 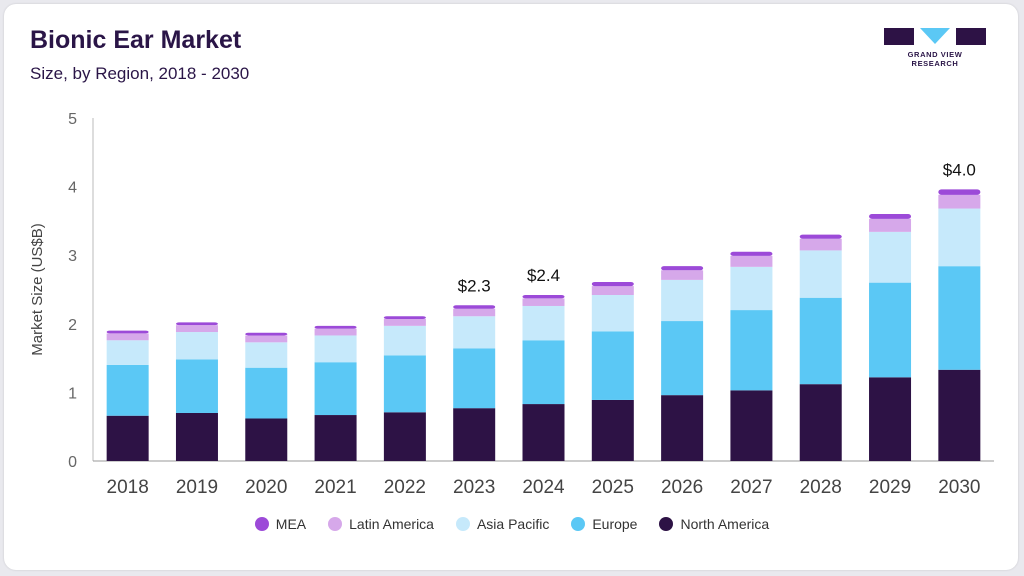 What do you see at coordinates (725, 524) in the screenshot?
I see `legend-label: North America` at bounding box center [725, 524].